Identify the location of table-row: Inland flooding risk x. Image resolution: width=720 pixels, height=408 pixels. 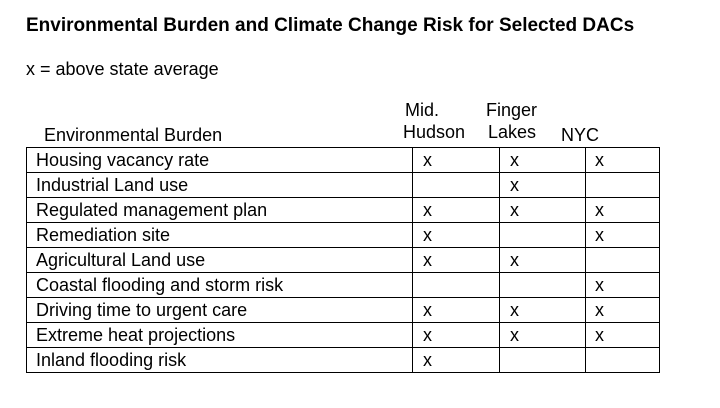
(343, 360).